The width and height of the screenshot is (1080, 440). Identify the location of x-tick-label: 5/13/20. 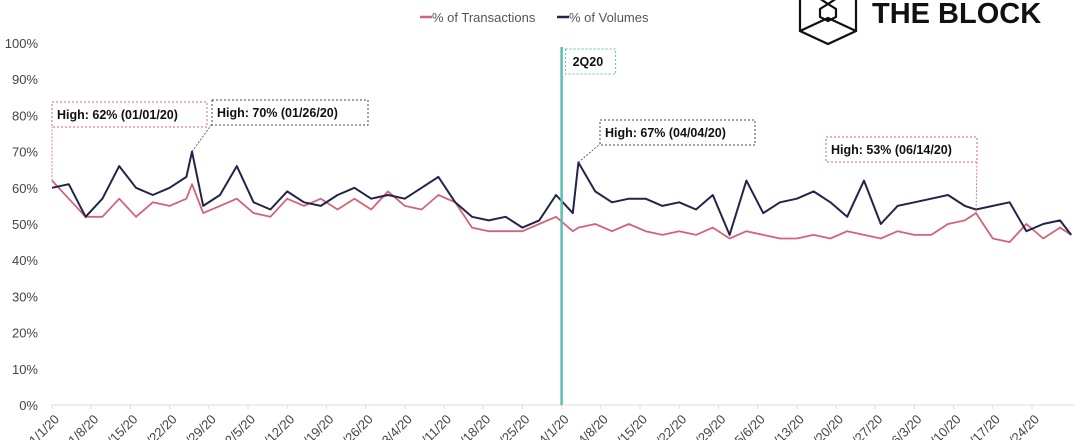
(786, 426).